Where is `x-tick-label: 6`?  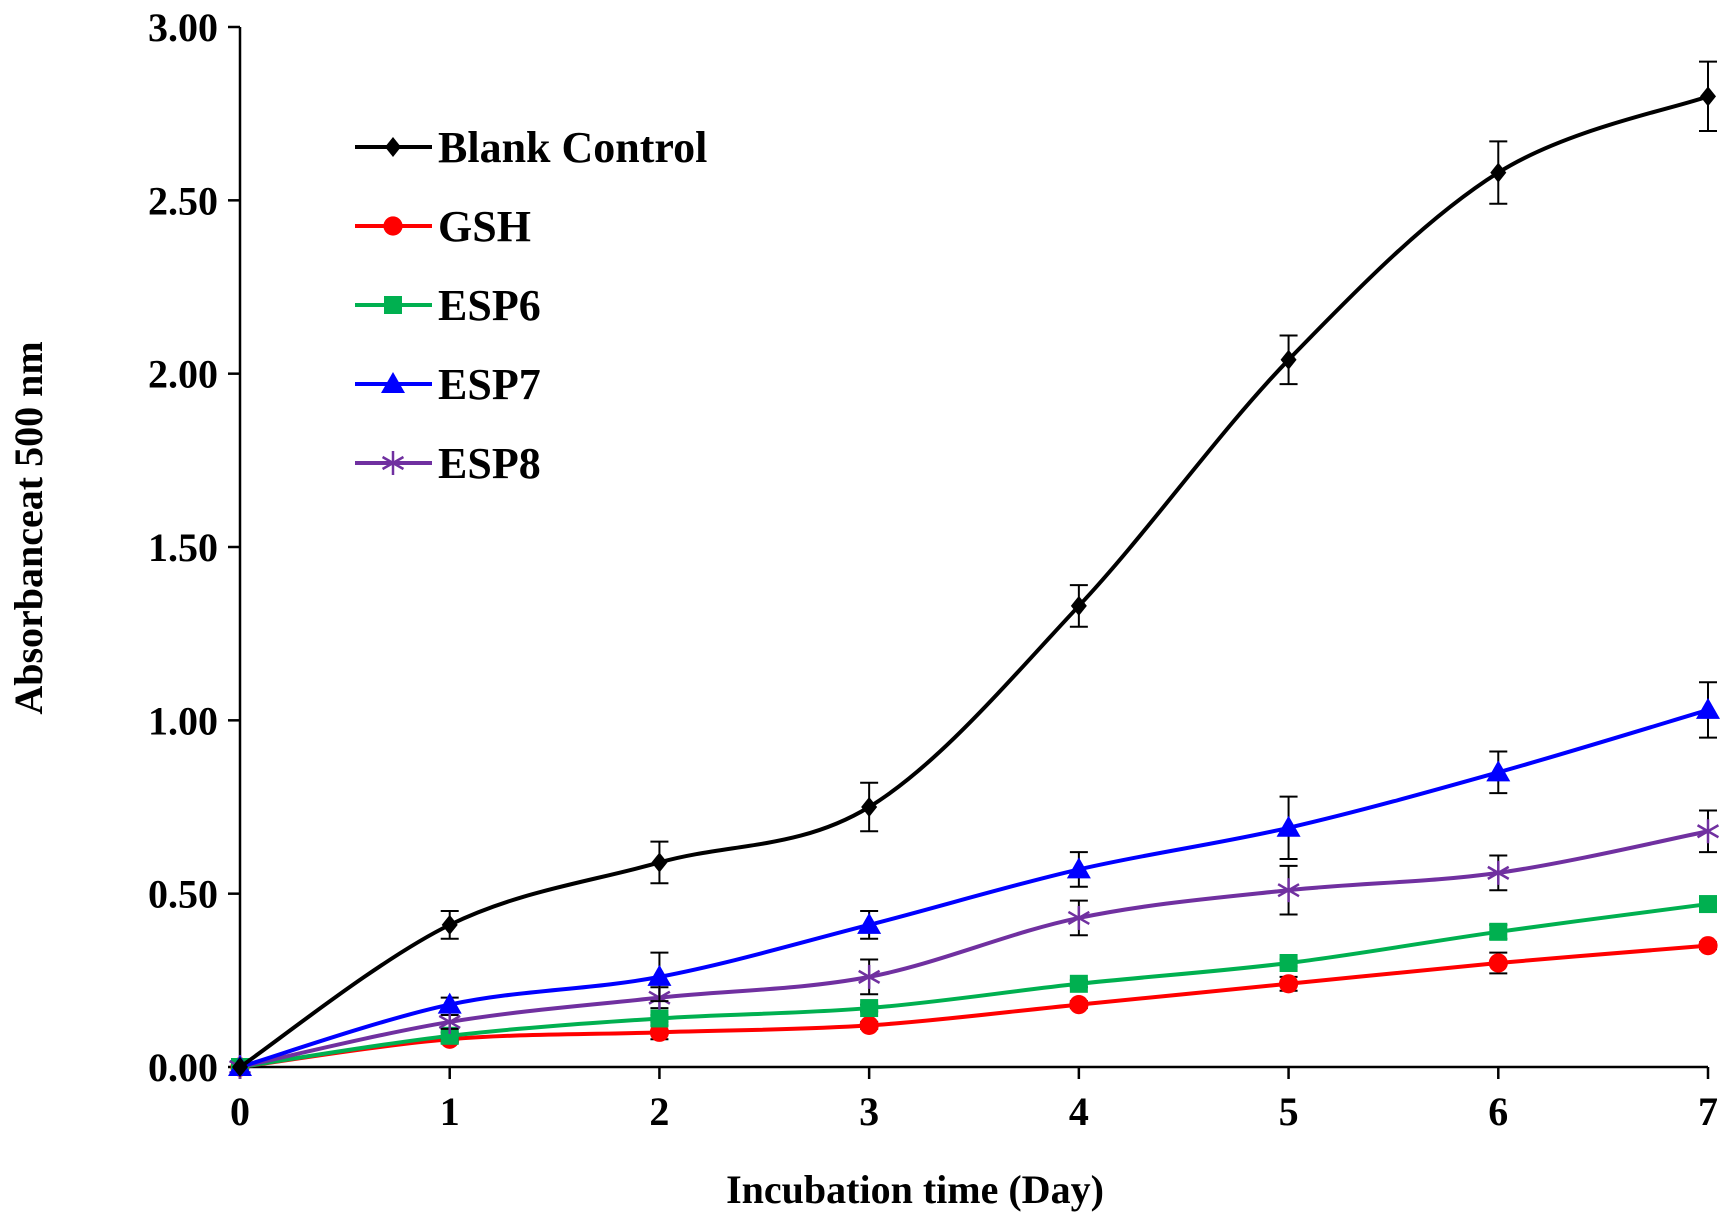
x-tick-label: 6 is located at coordinates (1498, 1111).